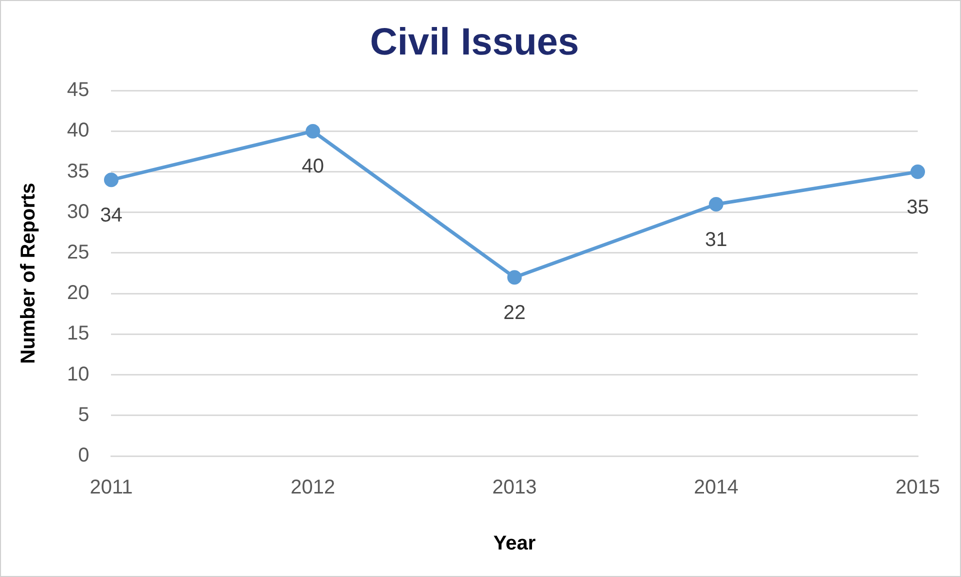  I want to click on y-tick-label: 35, so click(78, 171).